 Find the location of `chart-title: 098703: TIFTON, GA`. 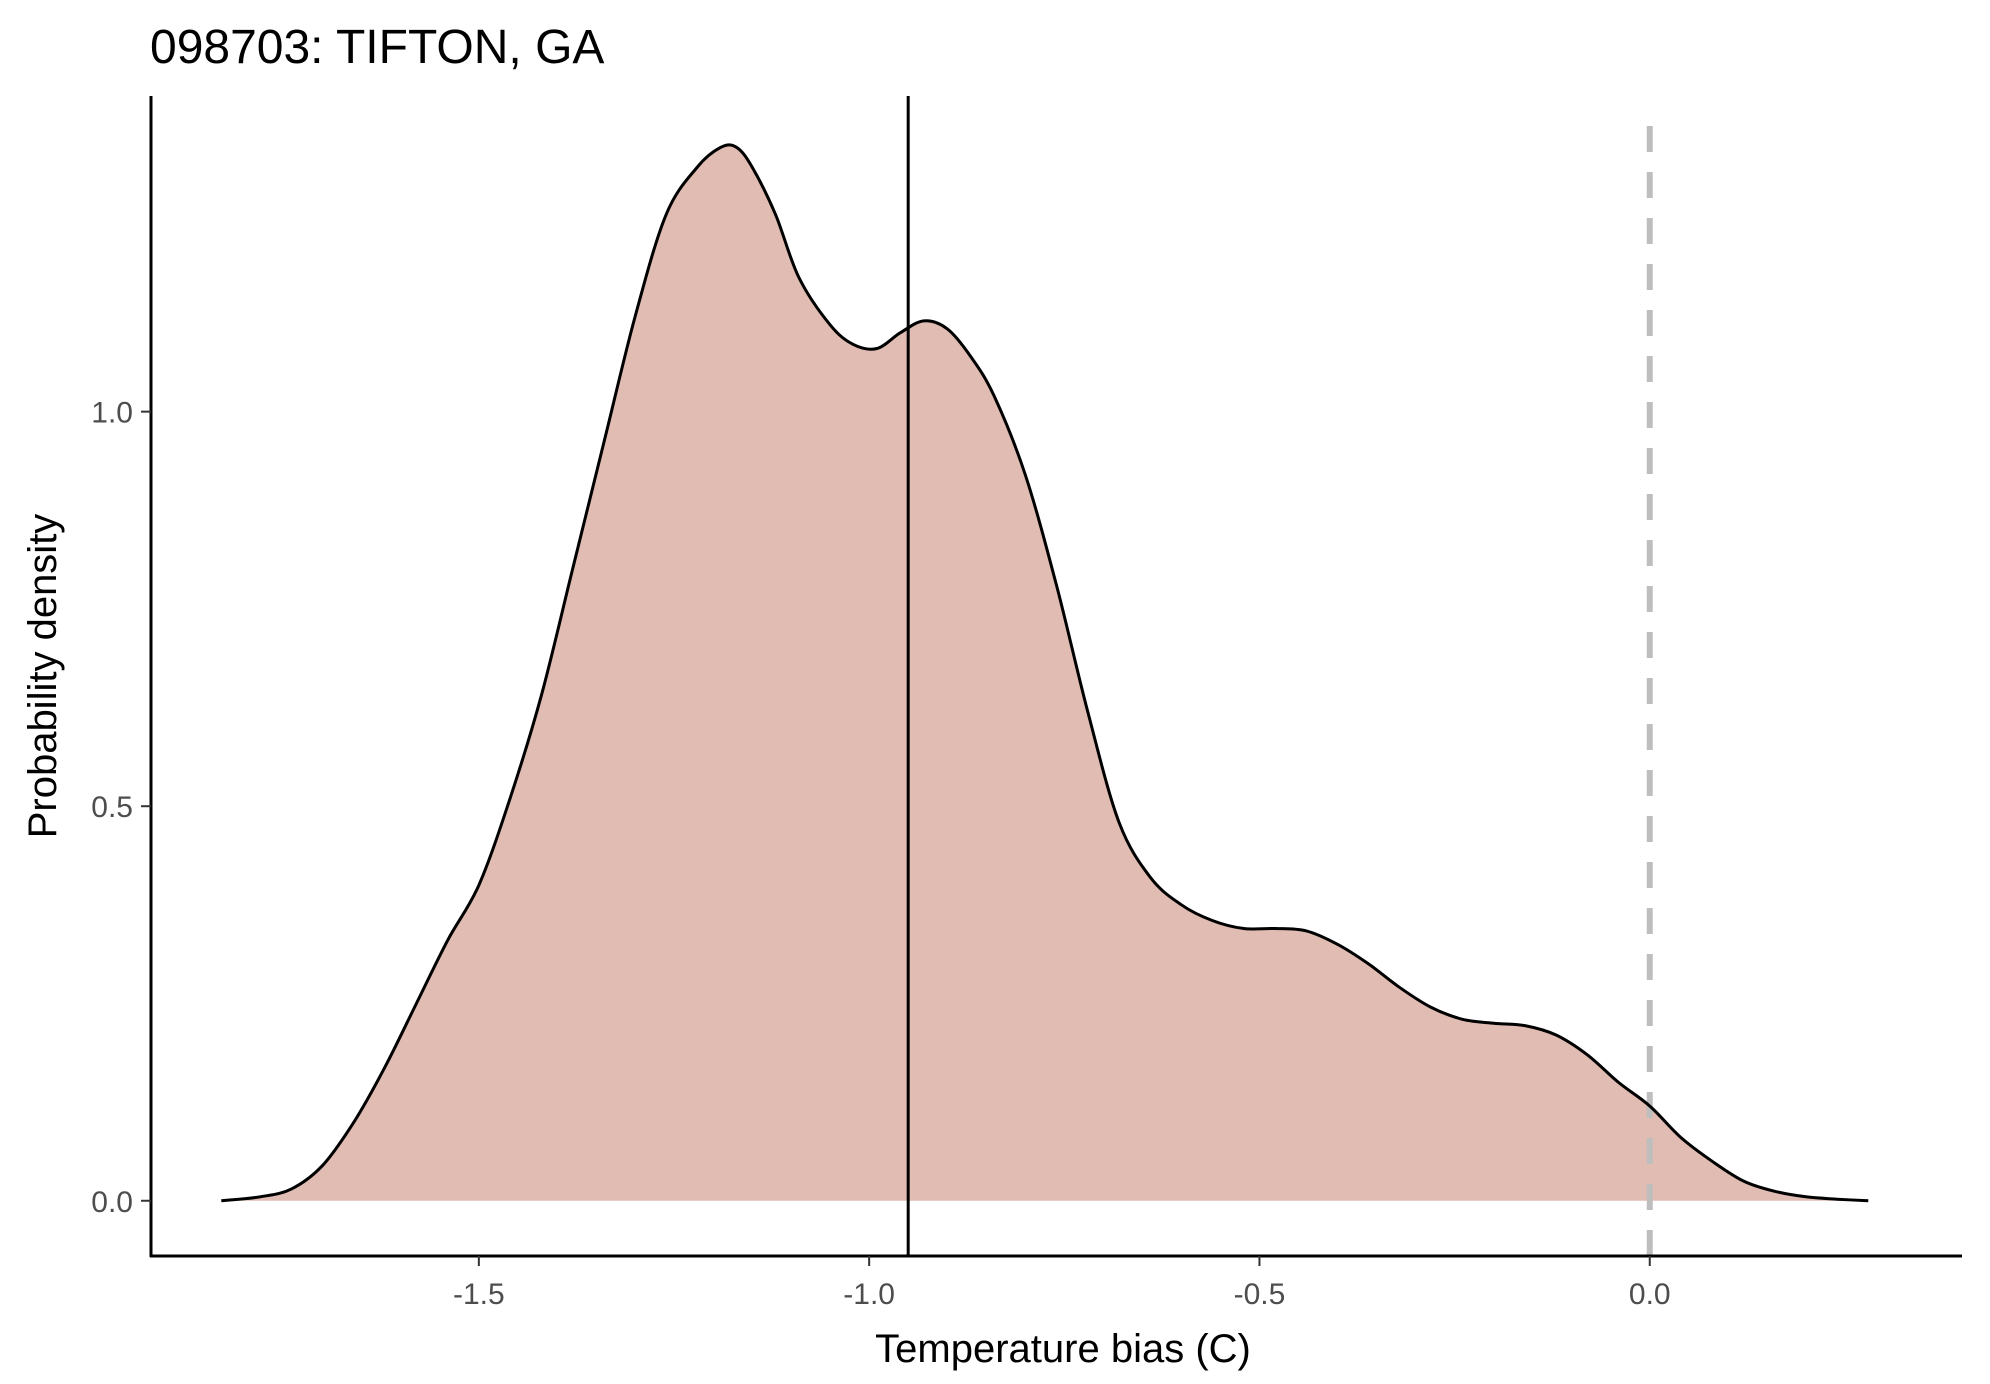

chart-title: 098703: TIFTON, GA is located at coordinates (377, 47).